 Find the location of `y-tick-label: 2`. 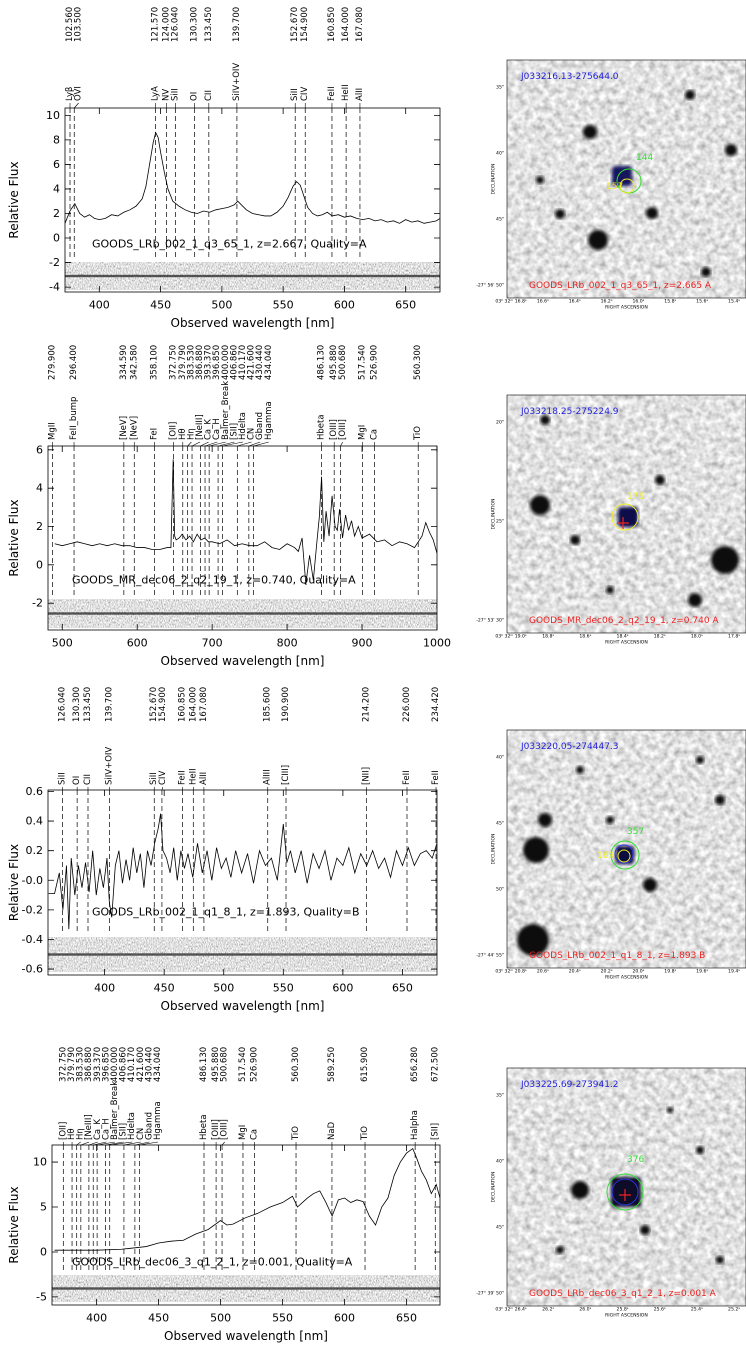

y-tick-label: 2 is located at coordinates (56, 213).